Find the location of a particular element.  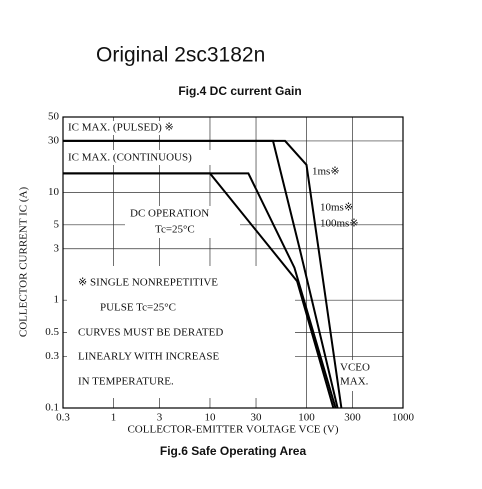

y-tick-label: 1 is located at coordinates (57, 300).